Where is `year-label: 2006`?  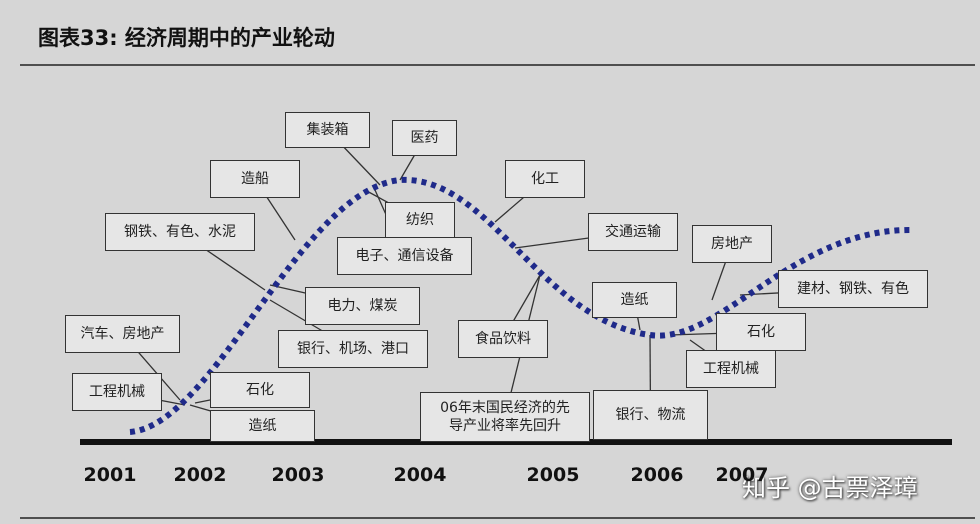
year-label: 2006 is located at coordinates (657, 475).